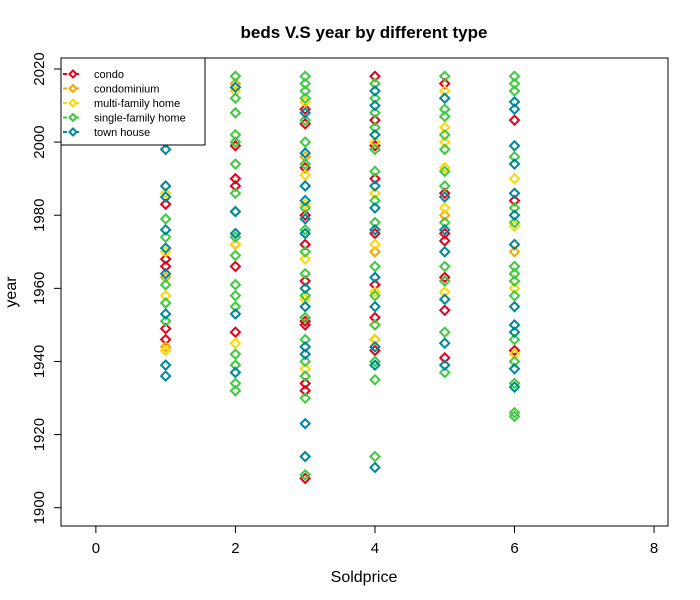  What do you see at coordinates (39, 288) in the screenshot?
I see `y-tick-label: 1960` at bounding box center [39, 288].